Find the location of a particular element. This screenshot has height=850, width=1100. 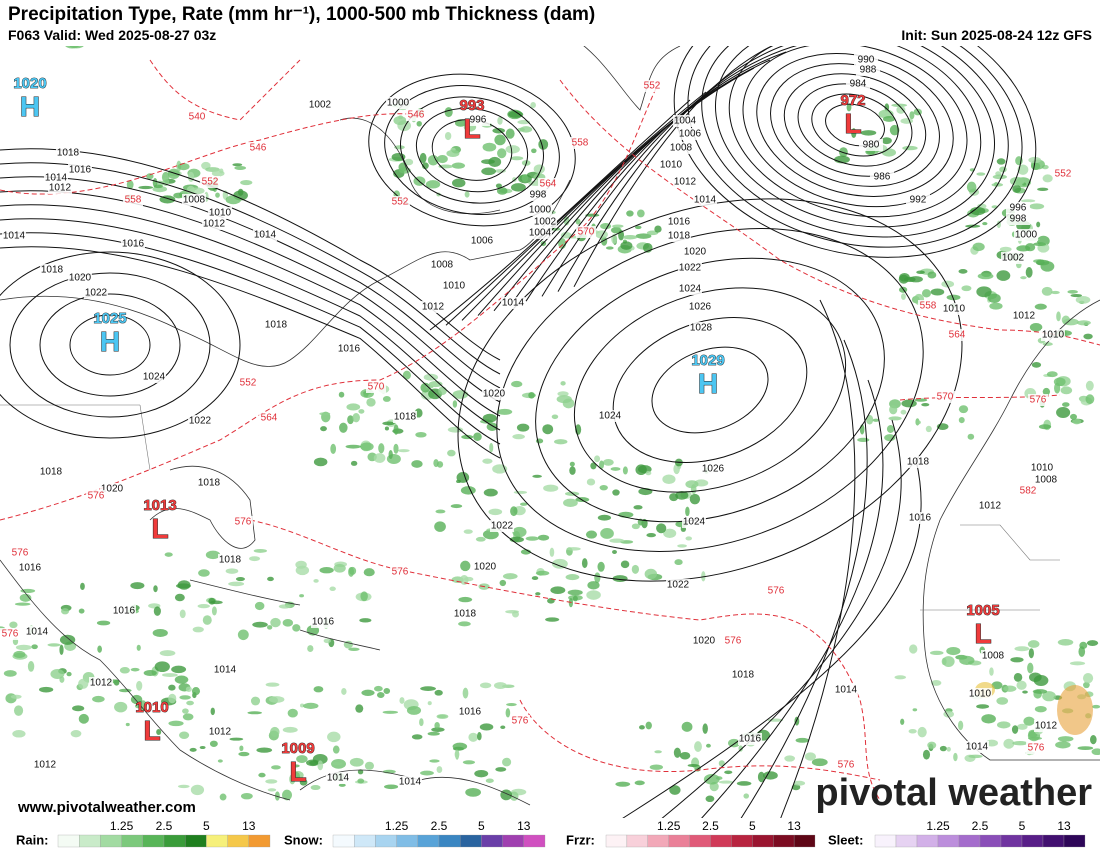

isobar-label: 1000 is located at coordinates (1026, 235).